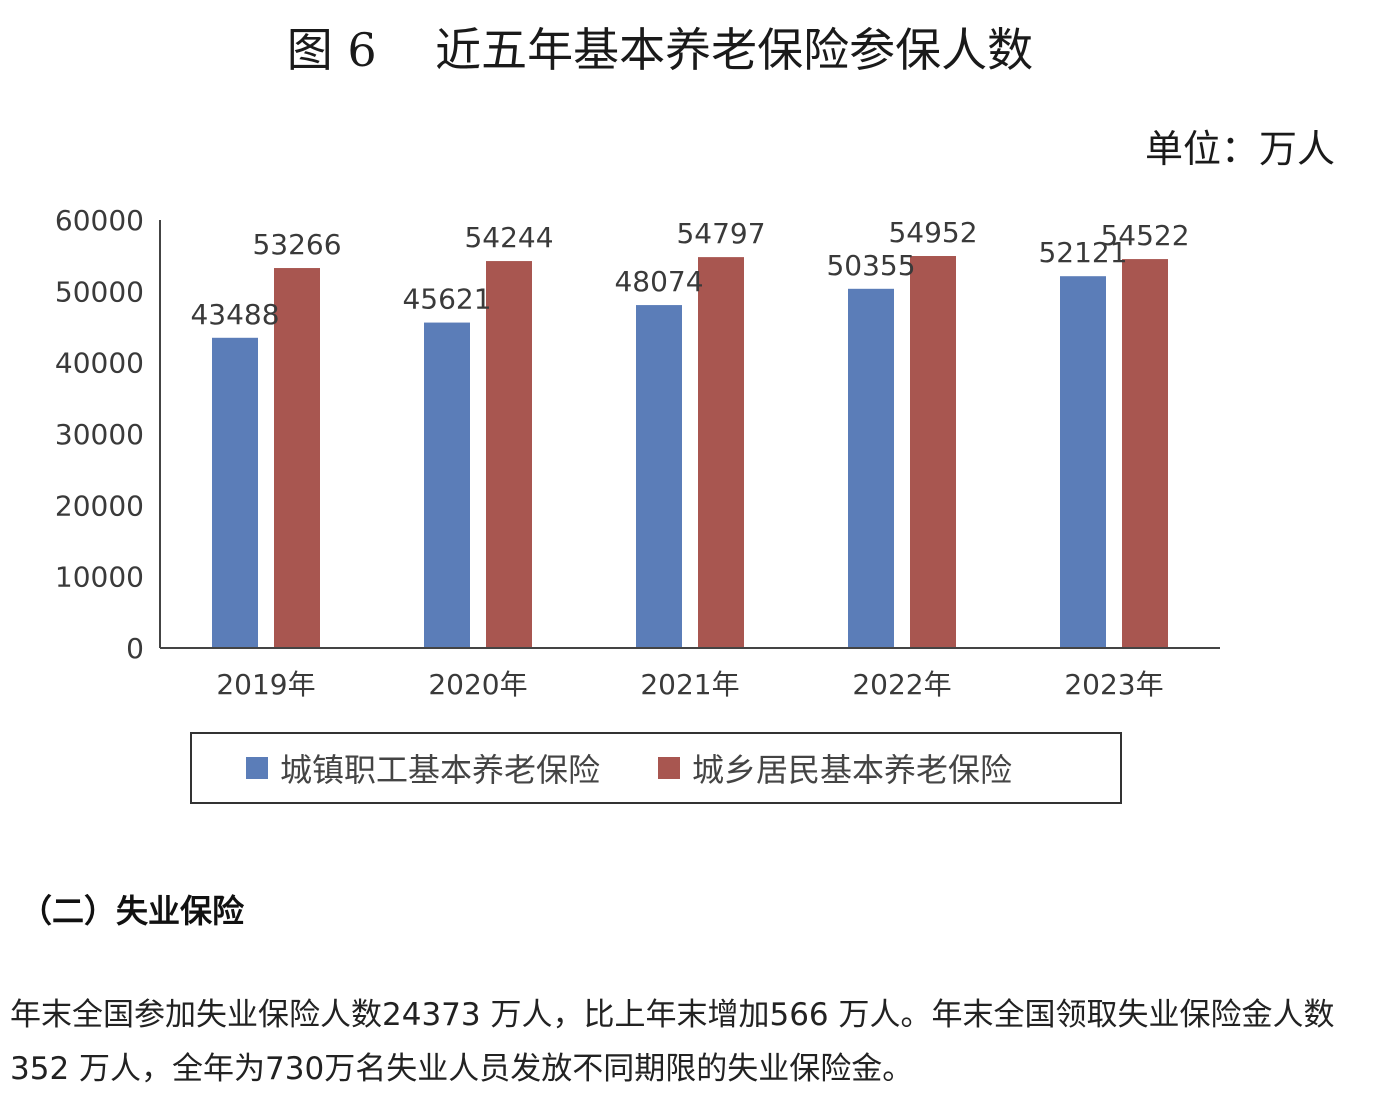 The image size is (1399, 1115). I want to click on legend-item-series-2: 城乡居民基本养老保险, so click(835, 768).